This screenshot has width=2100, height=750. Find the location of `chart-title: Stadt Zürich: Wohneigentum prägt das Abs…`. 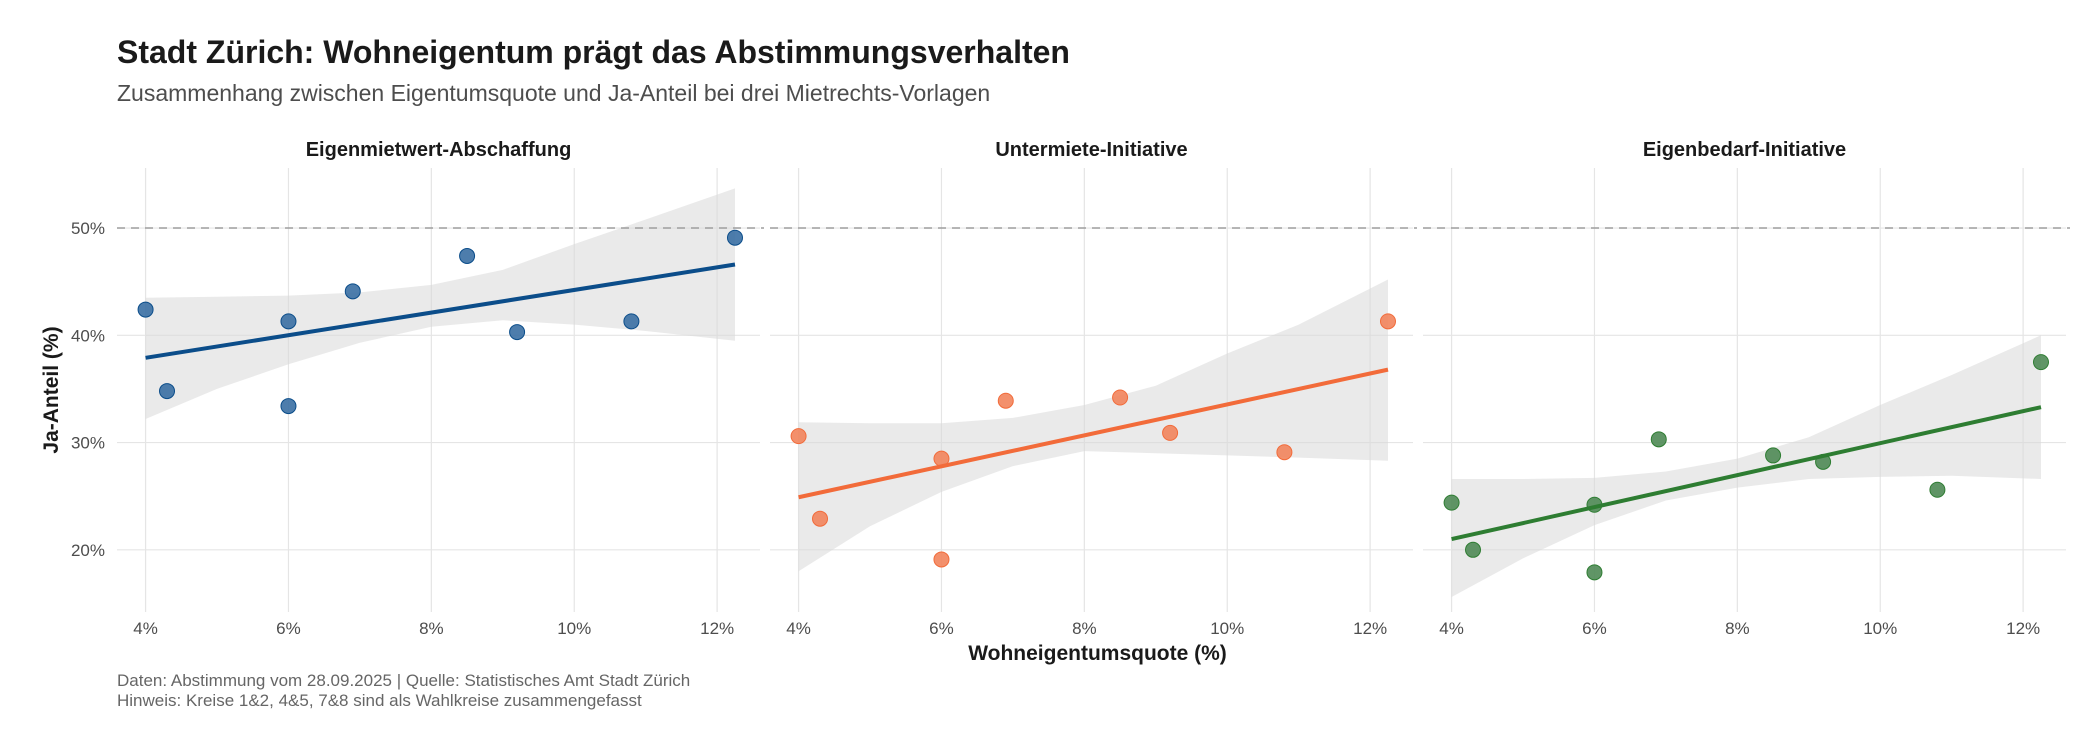

chart-title: Stadt Zürich: Wohneigentum prägt das Abs… is located at coordinates (593, 52).